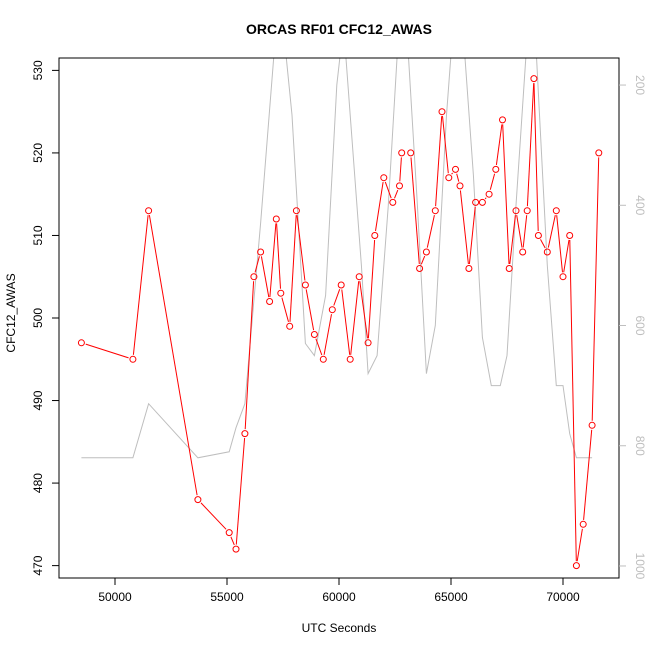 The height and width of the screenshot is (650, 650). What do you see at coordinates (38, 483) in the screenshot?
I see `y-tick-label: 480` at bounding box center [38, 483].